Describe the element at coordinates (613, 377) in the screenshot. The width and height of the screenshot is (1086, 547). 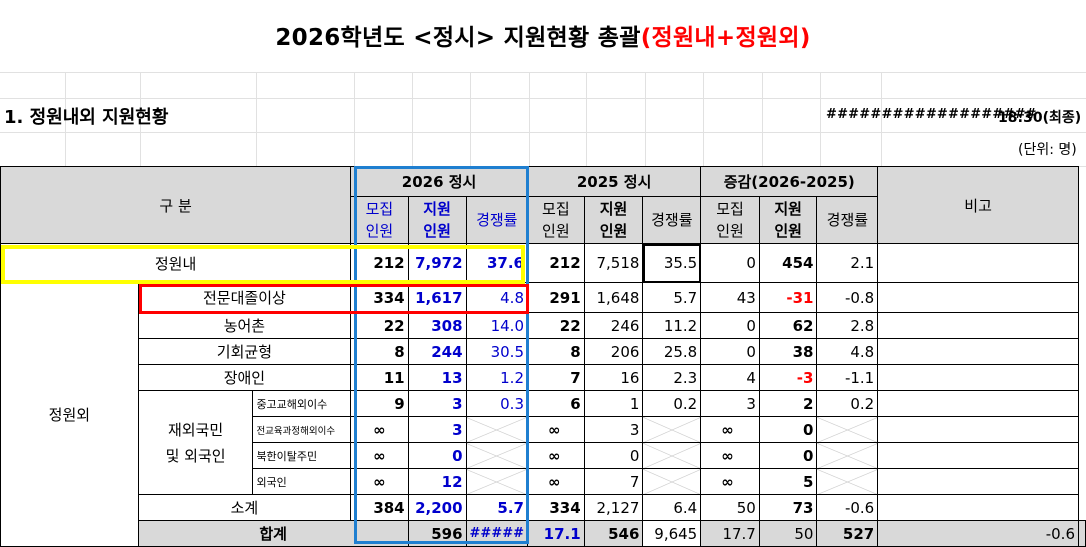
I see `cell-apply-2025: 16` at that location.